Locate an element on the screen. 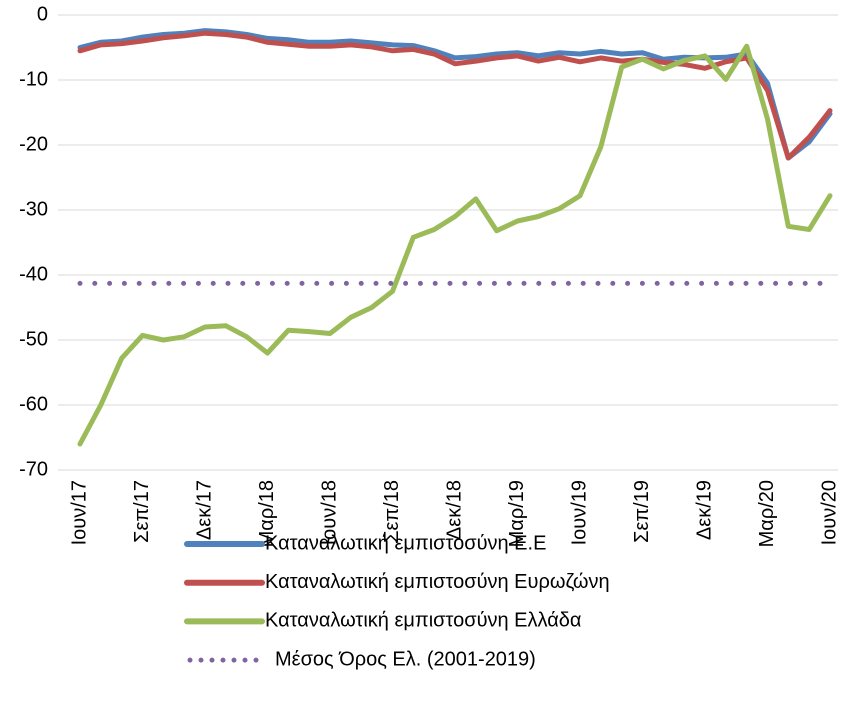 The width and height of the screenshot is (847, 707). x-tick-label: Δεκ/18 is located at coordinates (454, 510).